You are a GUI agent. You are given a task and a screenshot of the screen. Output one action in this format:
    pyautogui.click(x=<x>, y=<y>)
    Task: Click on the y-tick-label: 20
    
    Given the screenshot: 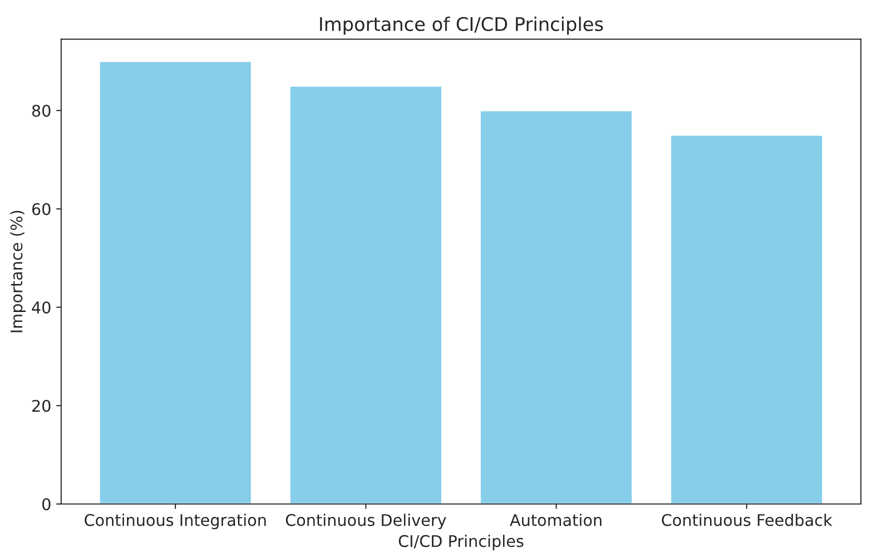 What is the action you would take?
    pyautogui.click(x=41, y=406)
    